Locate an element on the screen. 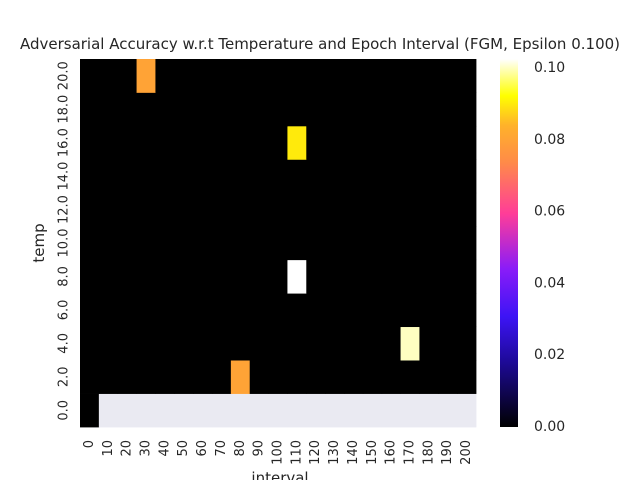 Image resolution: width=640 pixels, height=484 pixels. colorbar-tick-label: 0.02 is located at coordinates (549, 355).